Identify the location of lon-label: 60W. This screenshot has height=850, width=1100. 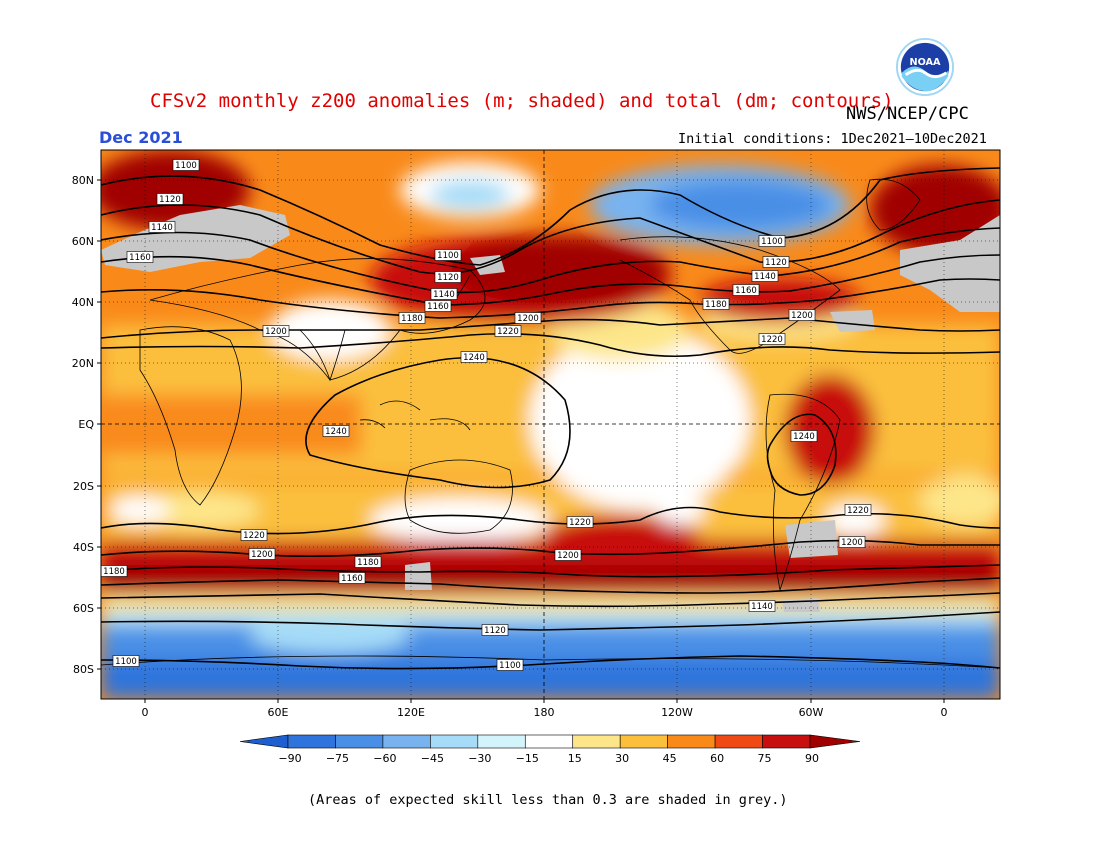
(811, 712).